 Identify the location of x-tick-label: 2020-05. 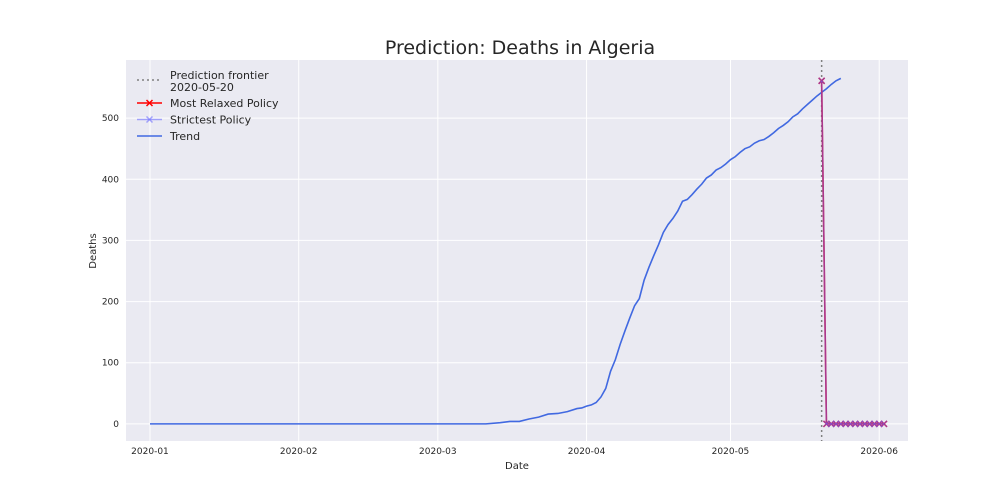
(731, 452).